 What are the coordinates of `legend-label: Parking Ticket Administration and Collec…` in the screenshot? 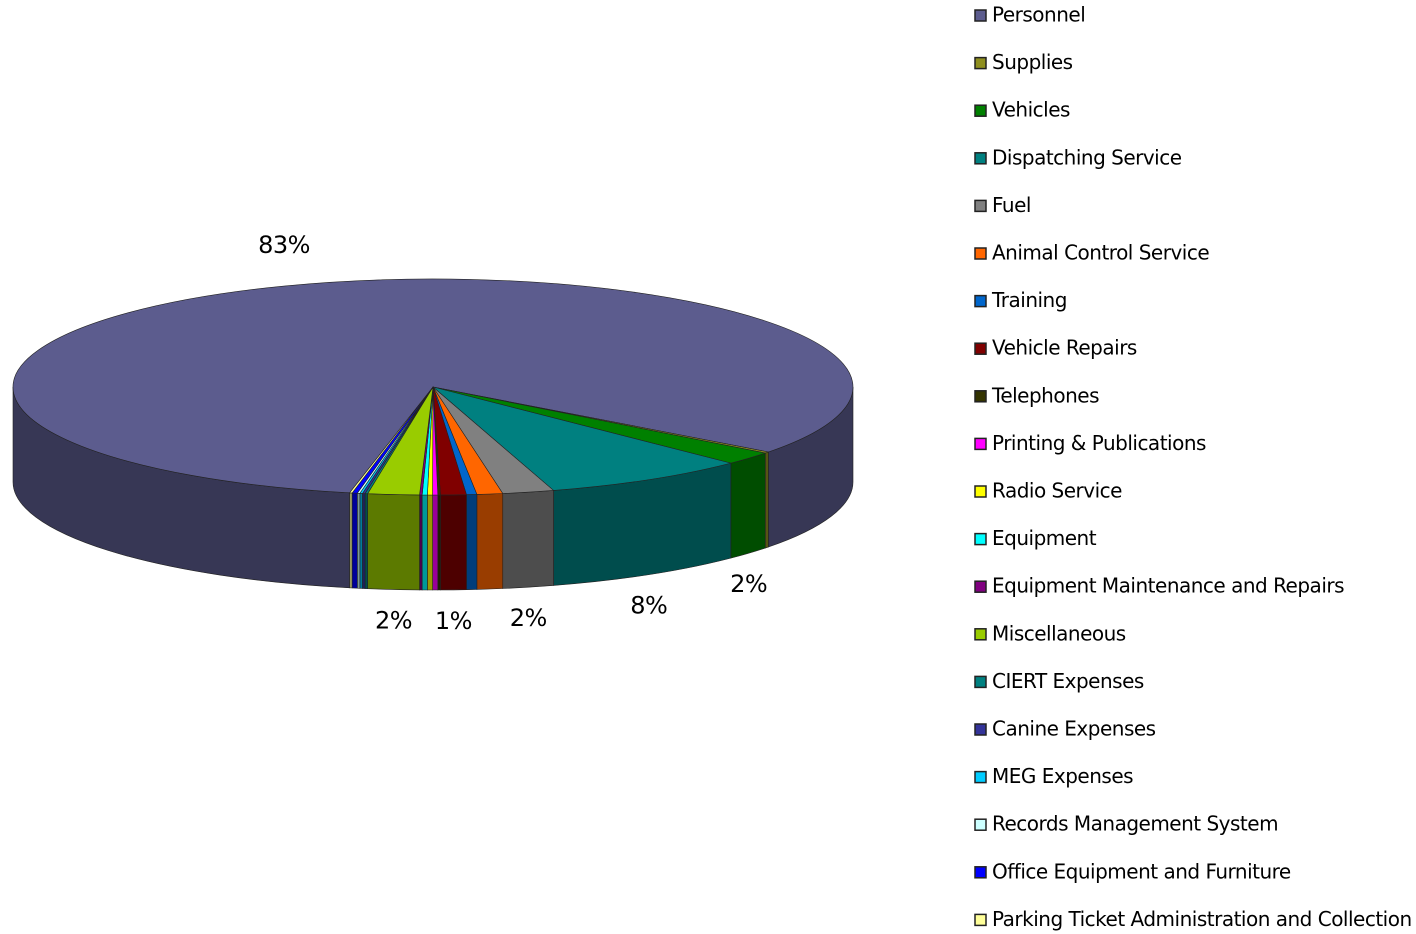 It's located at (1202, 919).